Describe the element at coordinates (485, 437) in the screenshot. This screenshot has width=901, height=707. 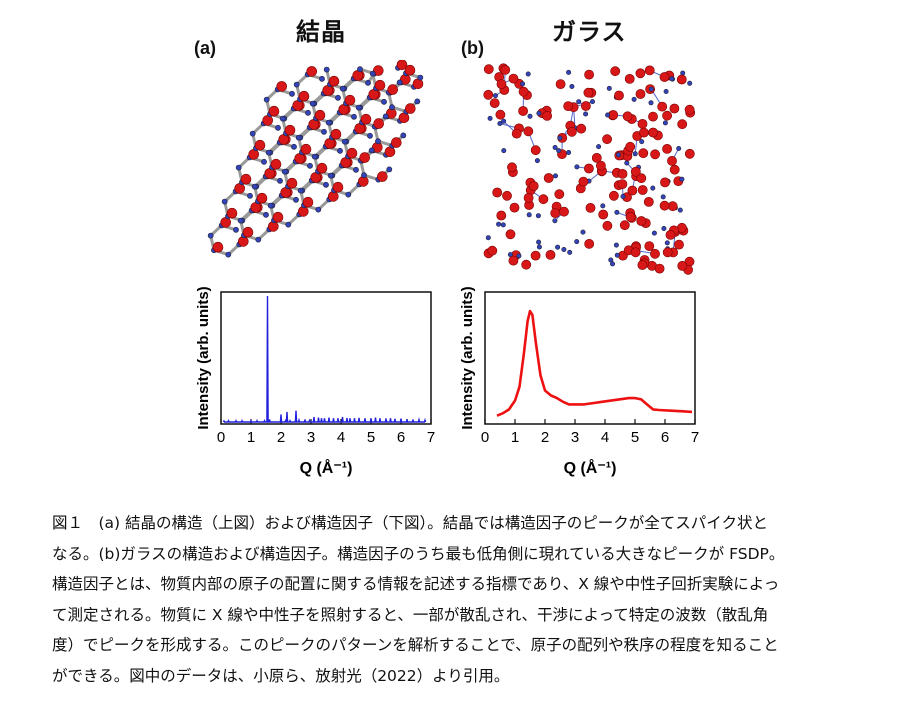
I see `x-tick-label: 0` at that location.